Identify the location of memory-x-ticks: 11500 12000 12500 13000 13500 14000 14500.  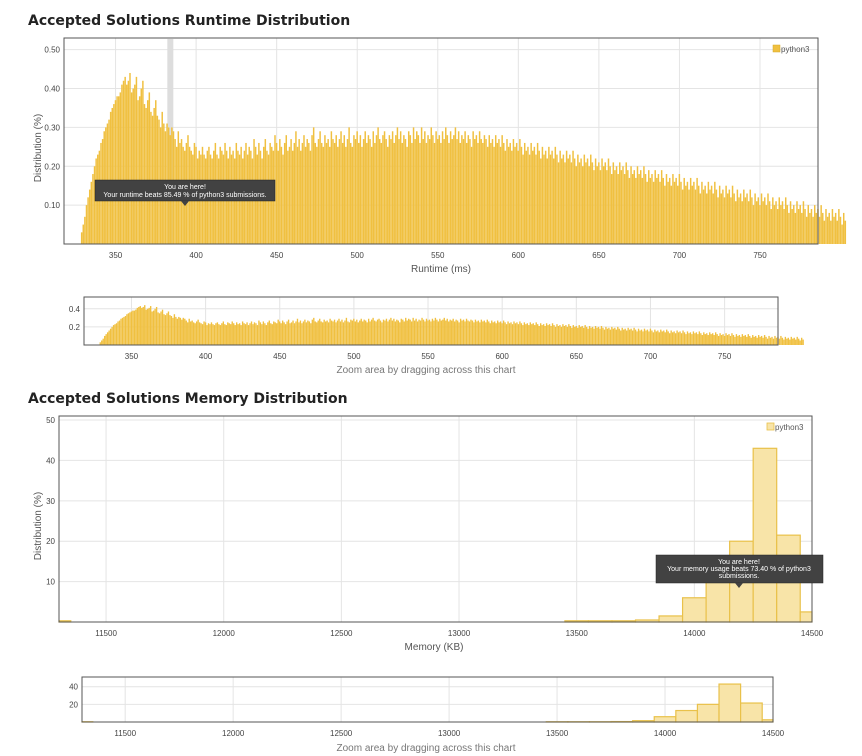
(459, 633).